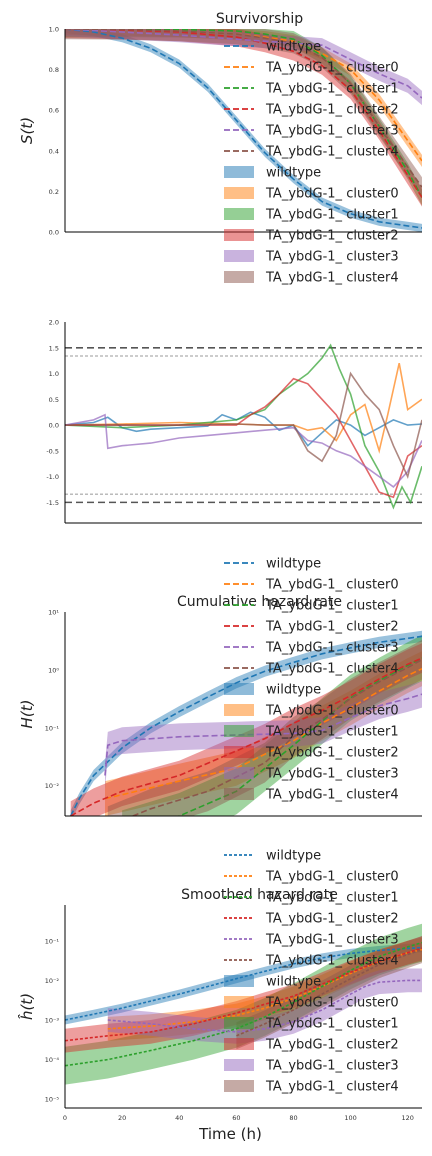  What do you see at coordinates (259, 19) in the screenshot?
I see `chart-title: Survivorship` at bounding box center [259, 19].